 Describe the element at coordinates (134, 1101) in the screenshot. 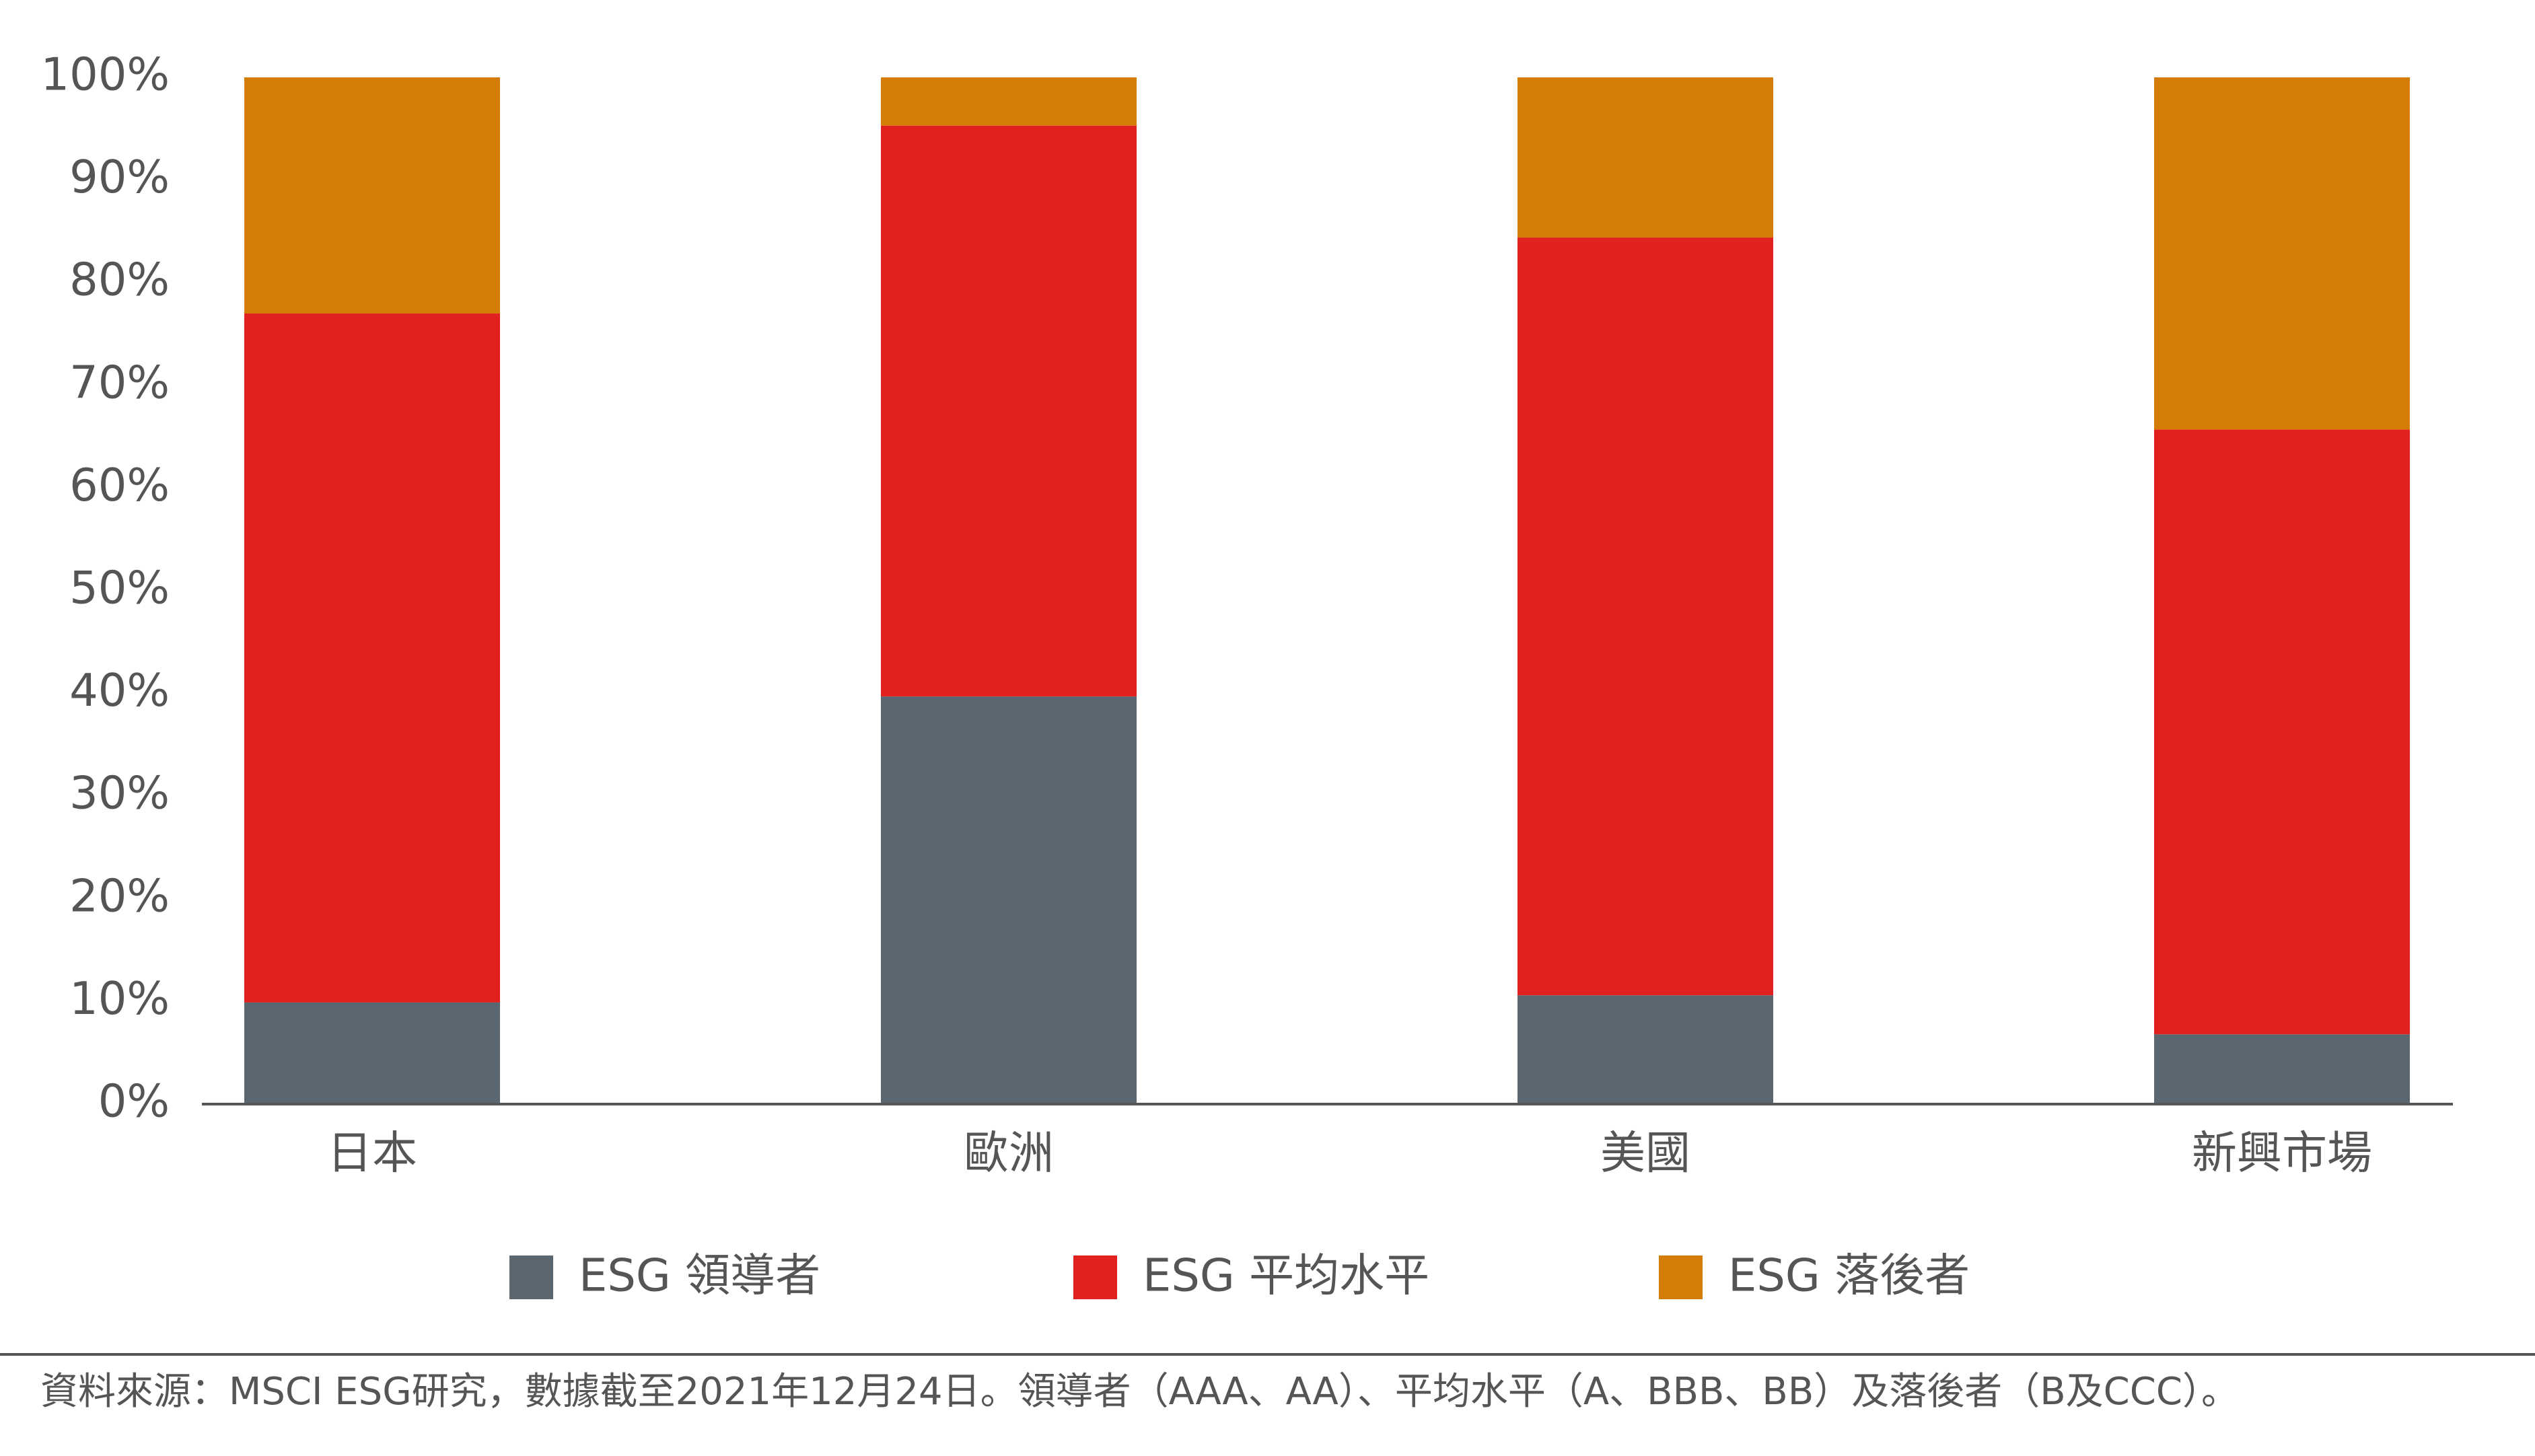

I see `y-tick-label: 0%` at that location.